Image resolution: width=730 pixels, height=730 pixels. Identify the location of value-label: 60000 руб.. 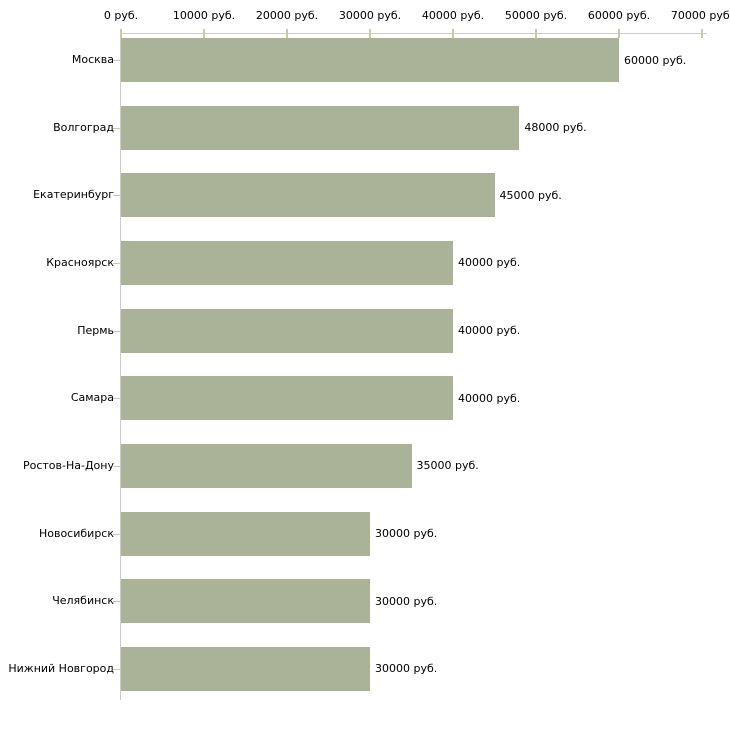
(655, 60).